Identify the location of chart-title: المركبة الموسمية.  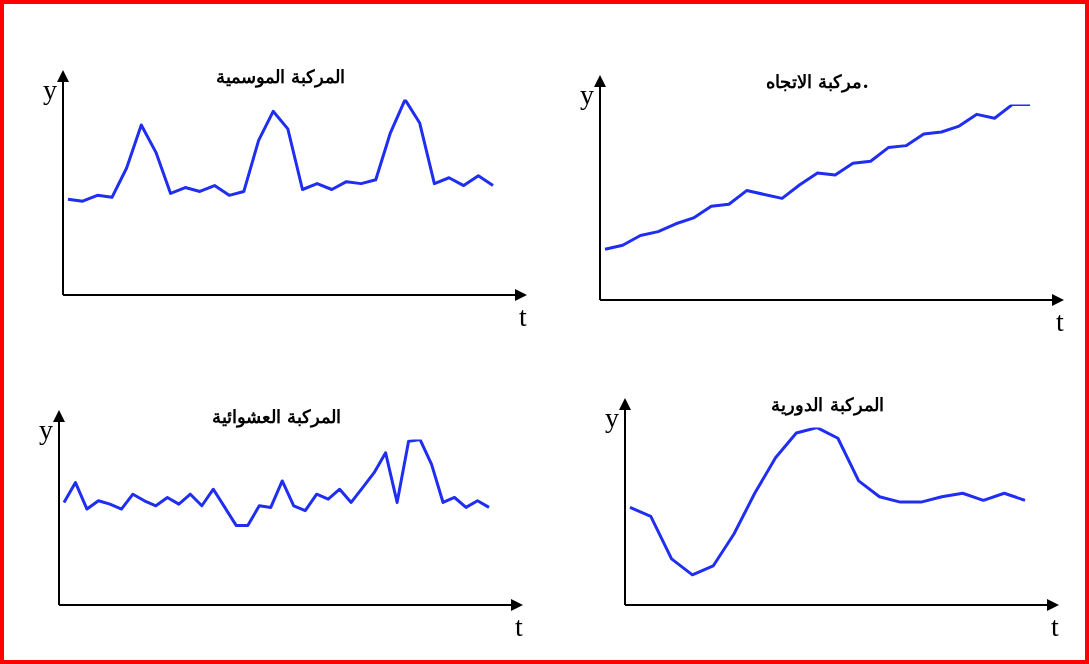
(280, 77).